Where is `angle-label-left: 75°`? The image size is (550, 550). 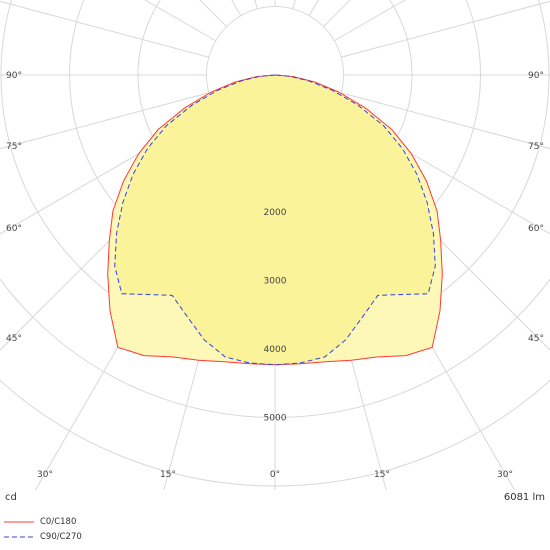 angle-label-left: 75° is located at coordinates (14, 147).